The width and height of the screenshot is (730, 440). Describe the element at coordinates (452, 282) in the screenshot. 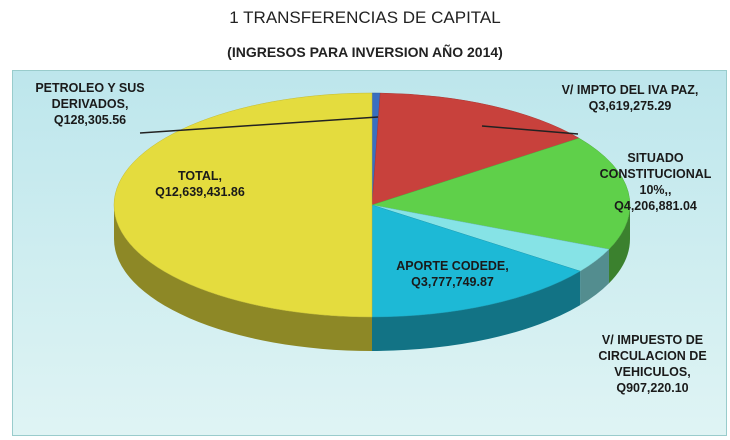

I see `value-label: Q3,777,749.87` at that location.